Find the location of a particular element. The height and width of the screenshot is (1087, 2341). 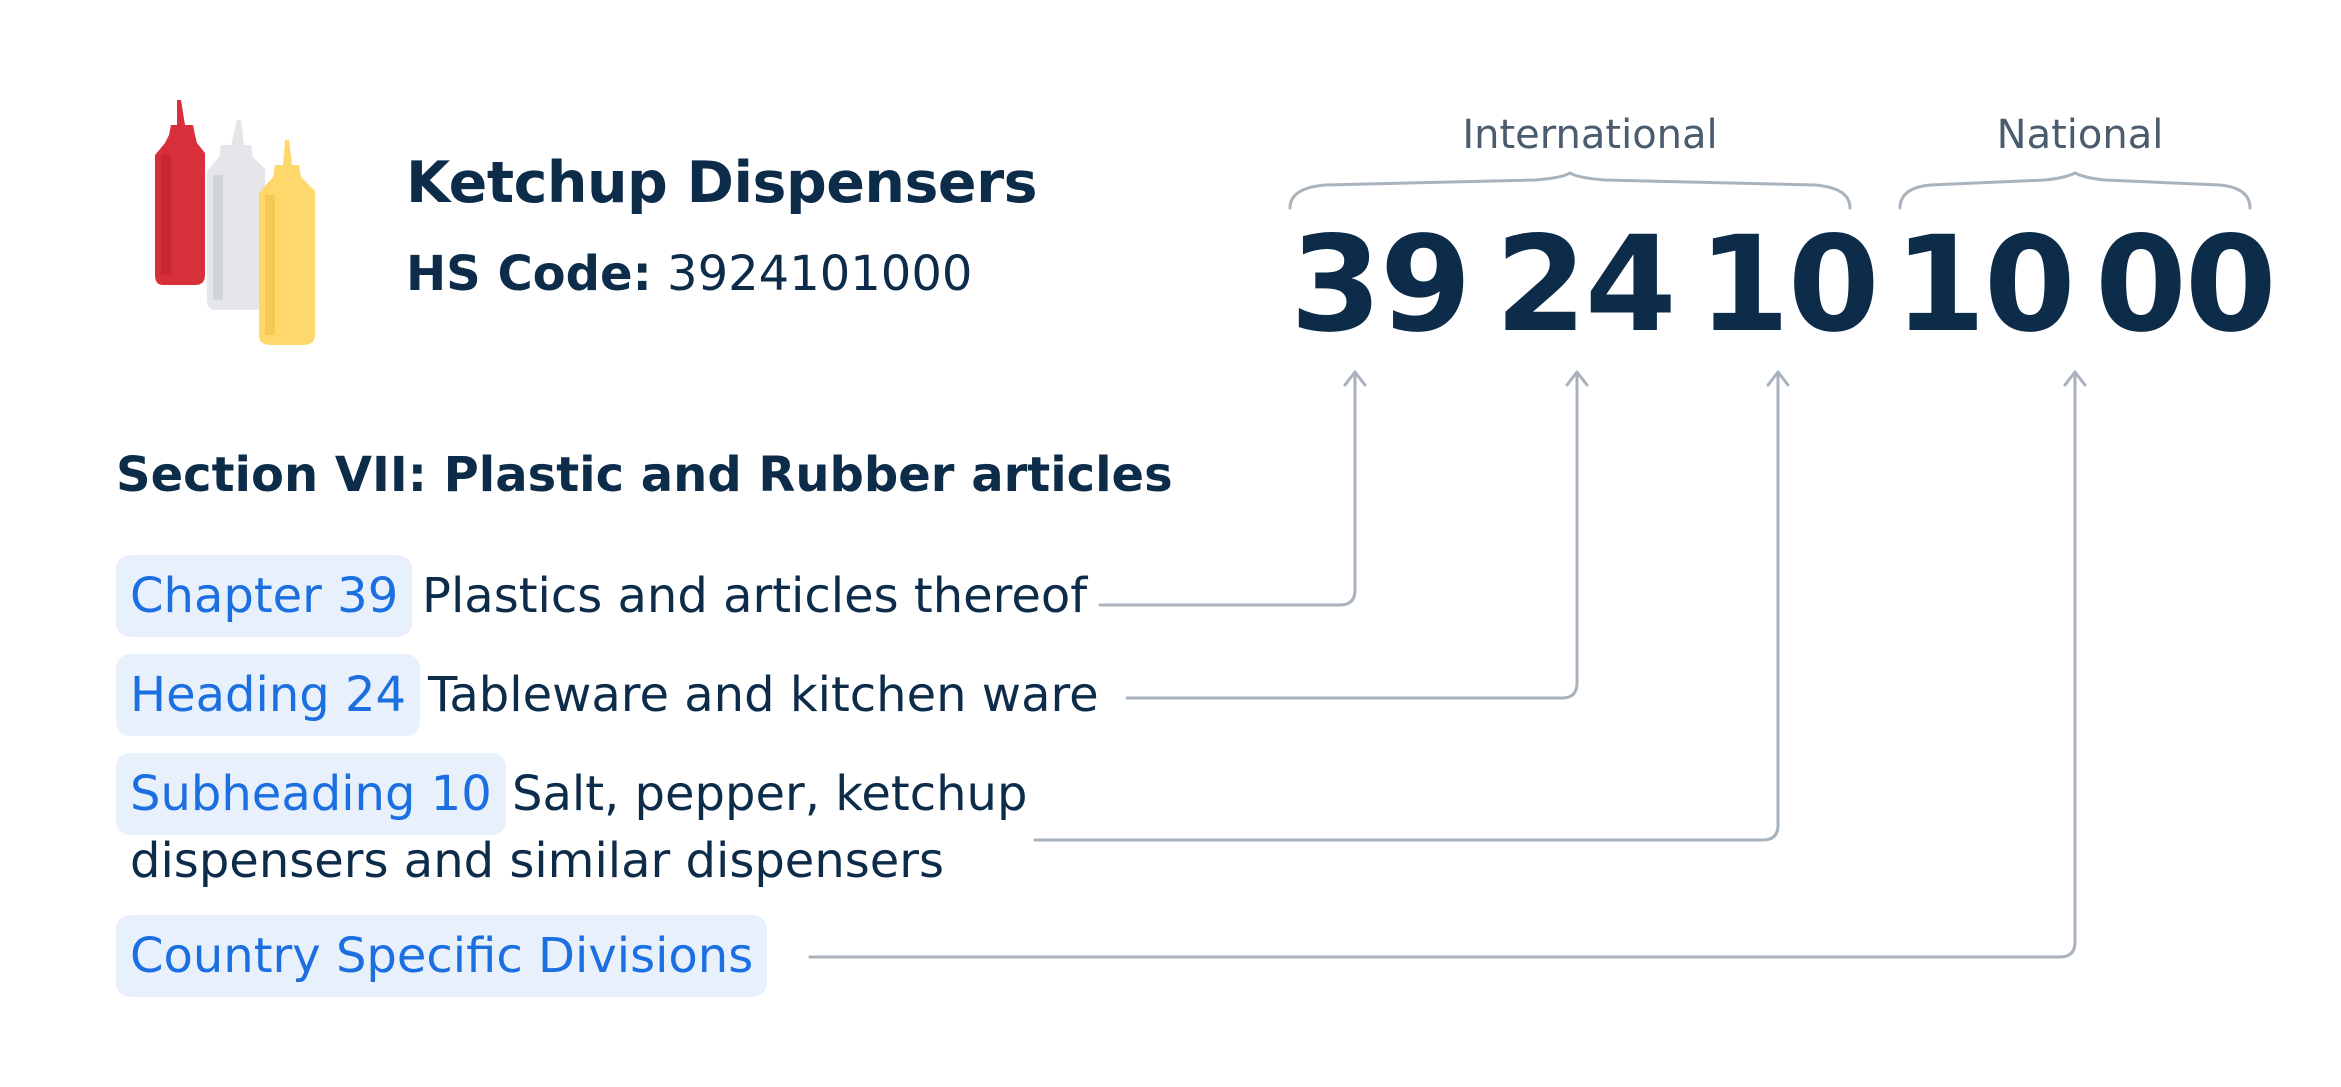

product-title: Ketchup Dispensers is located at coordinates (722, 183).